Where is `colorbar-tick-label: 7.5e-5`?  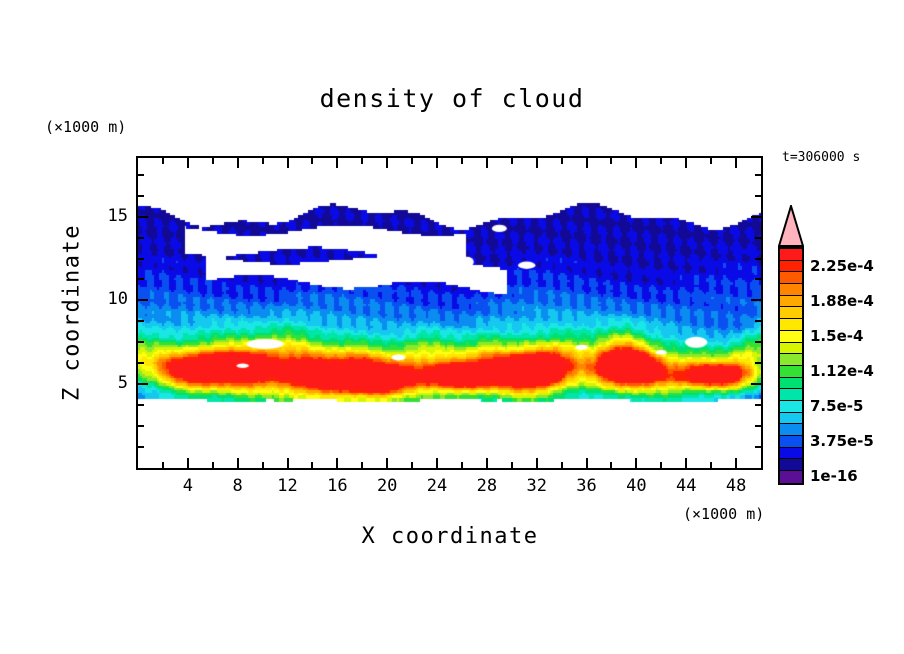 colorbar-tick-label: 7.5e-5 is located at coordinates (837, 405).